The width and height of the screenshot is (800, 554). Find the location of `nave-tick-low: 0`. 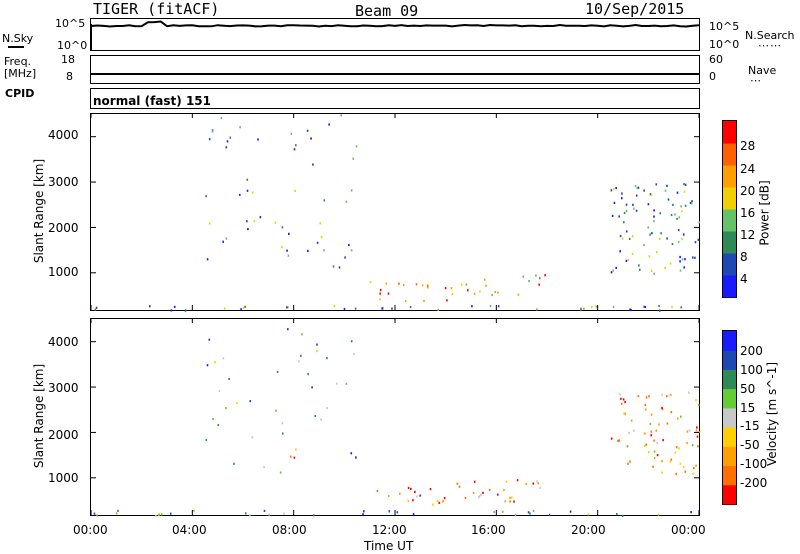

nave-tick-low: 0 is located at coordinates (712, 76).